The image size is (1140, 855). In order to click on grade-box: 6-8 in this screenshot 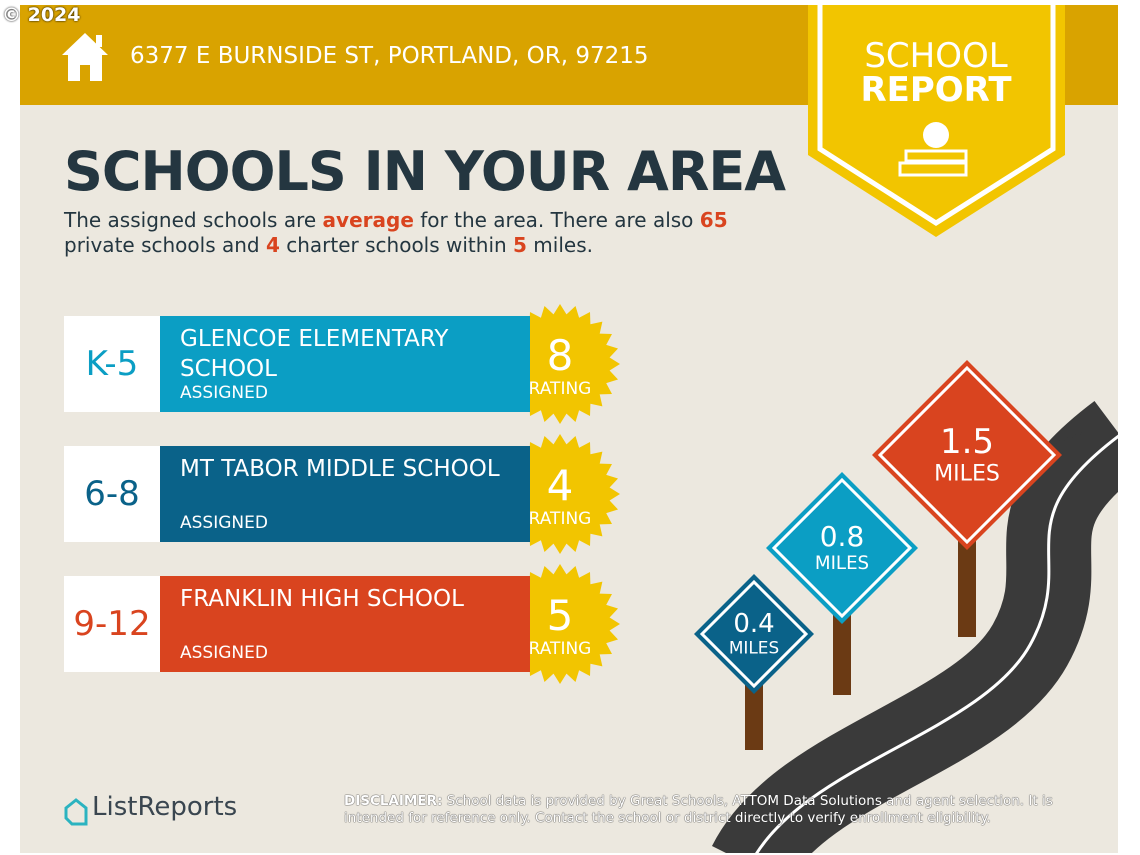, I will do `click(112, 494)`.